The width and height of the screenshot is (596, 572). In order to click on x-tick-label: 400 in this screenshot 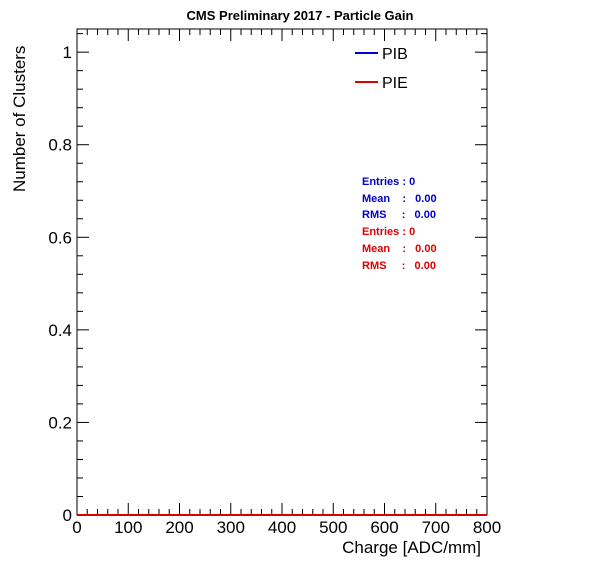, I will do `click(282, 527)`.